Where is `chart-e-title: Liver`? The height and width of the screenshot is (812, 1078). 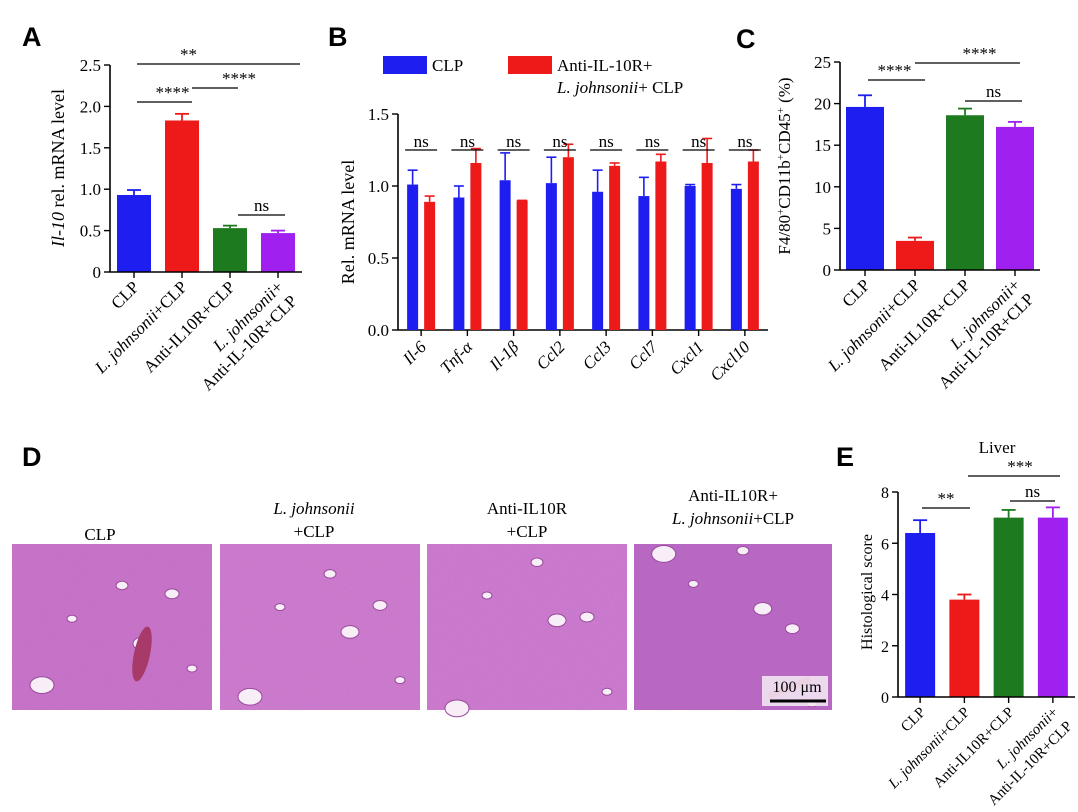
chart-e-title: Liver is located at coordinates (997, 447).